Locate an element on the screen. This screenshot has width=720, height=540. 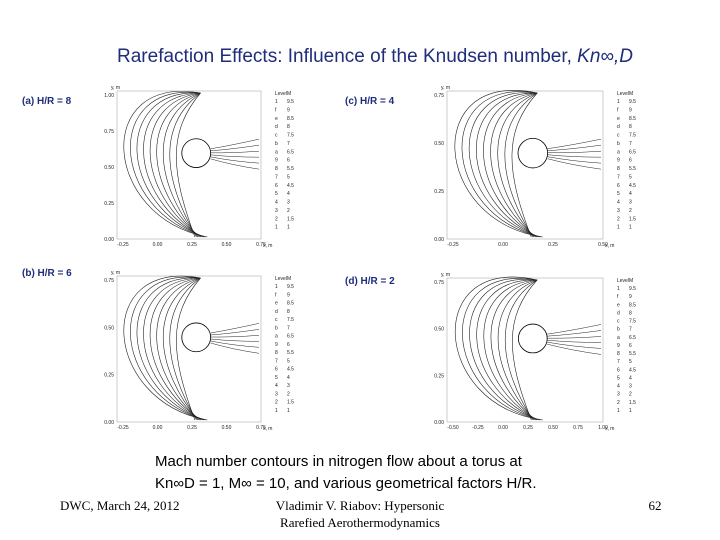
legend-cell: a is located at coordinates (618, 338).